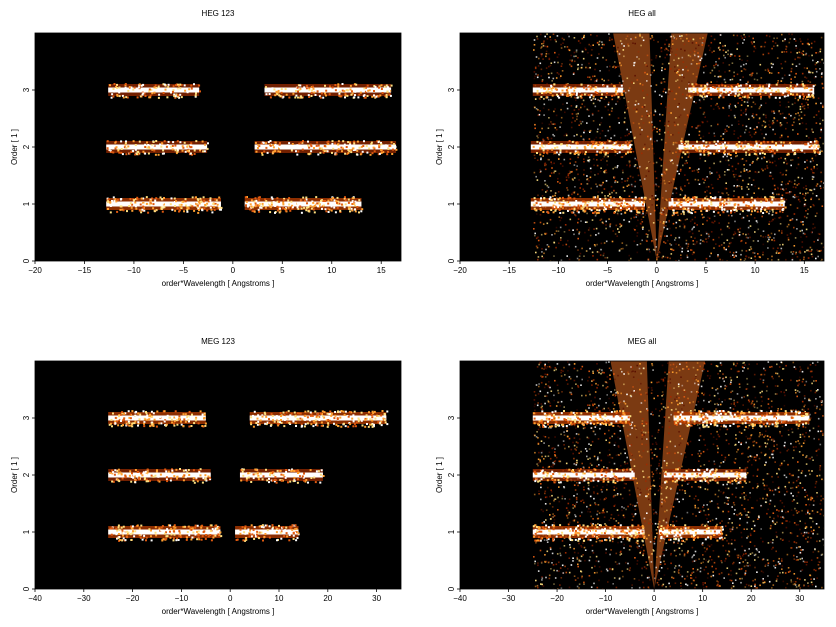 Image resolution: width=836 pixels, height=627 pixels. What do you see at coordinates (381, 270) in the screenshot?
I see `x-tick-label: 15` at bounding box center [381, 270].